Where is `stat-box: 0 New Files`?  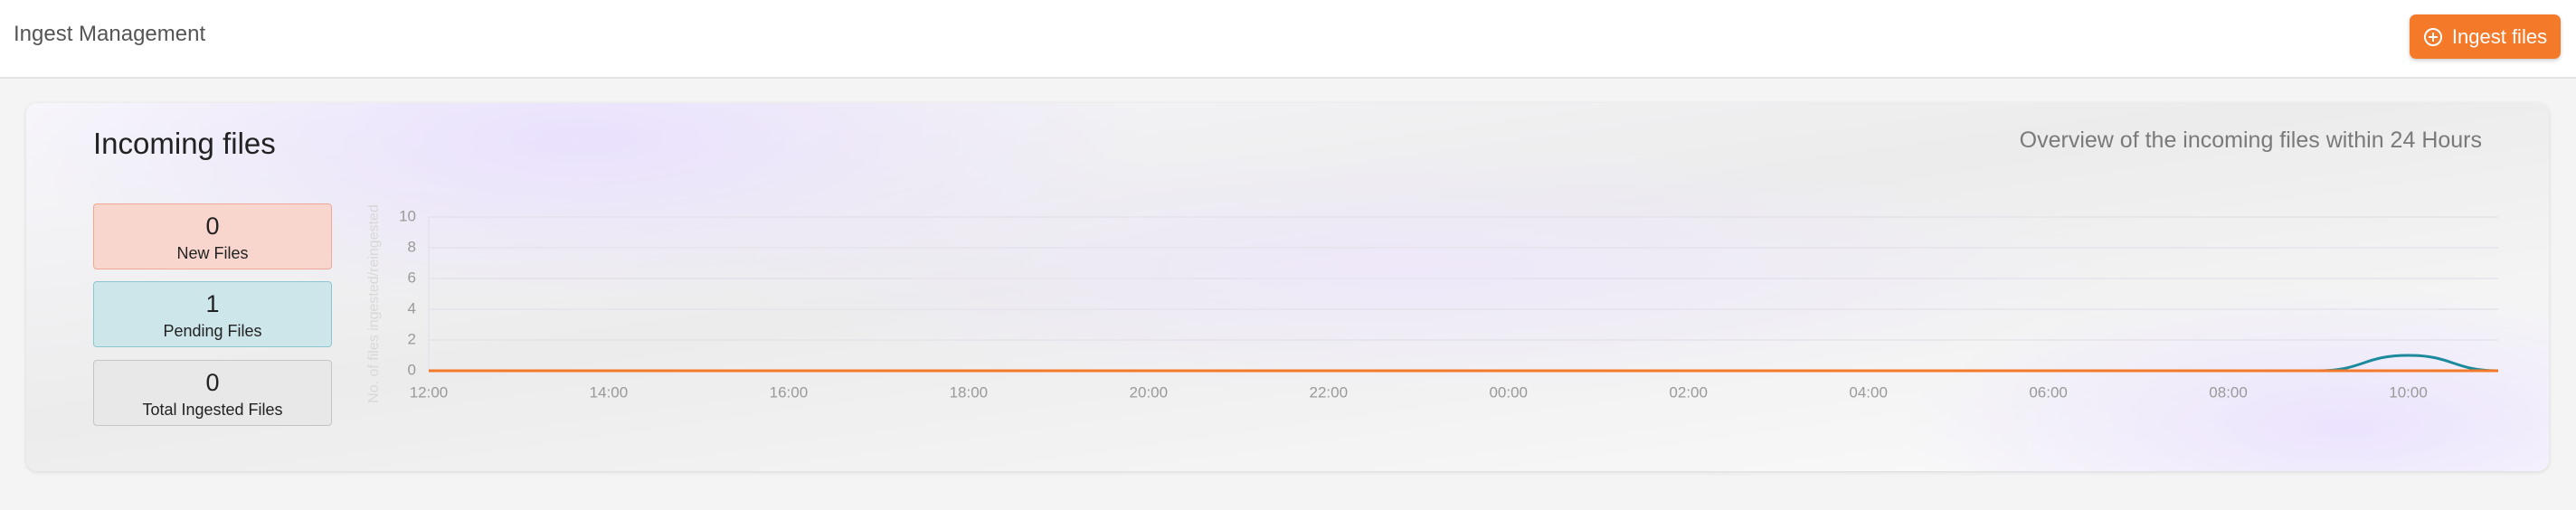 stat-box: 0 New Files is located at coordinates (212, 236).